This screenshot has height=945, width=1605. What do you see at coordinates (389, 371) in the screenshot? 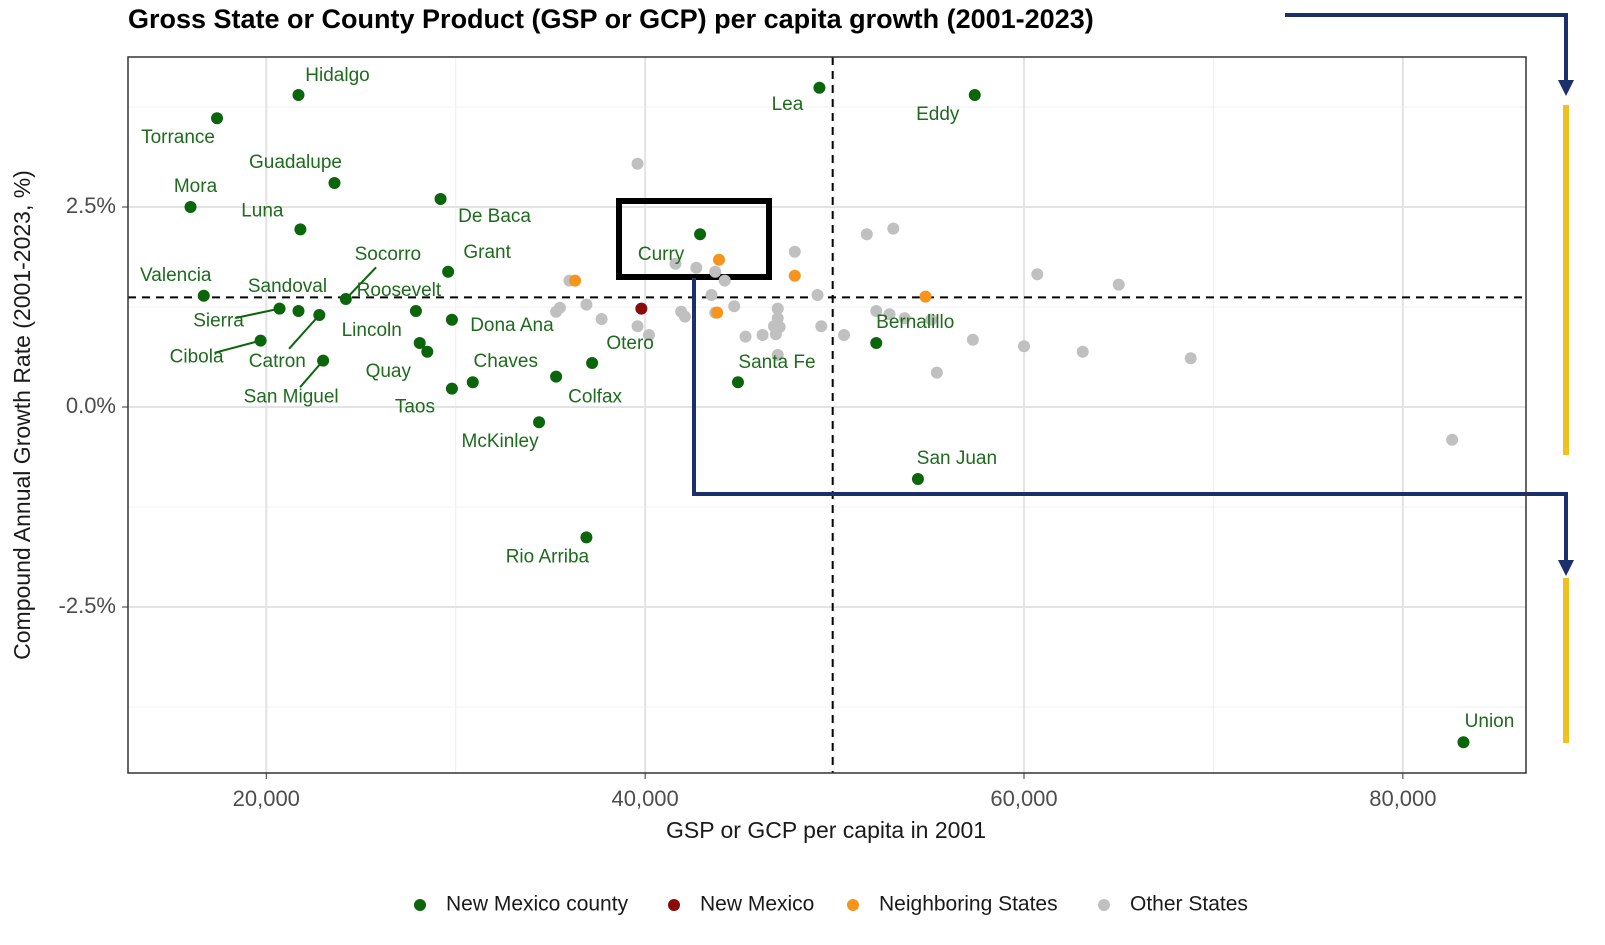
I see `point-label: Quay` at bounding box center [389, 371].